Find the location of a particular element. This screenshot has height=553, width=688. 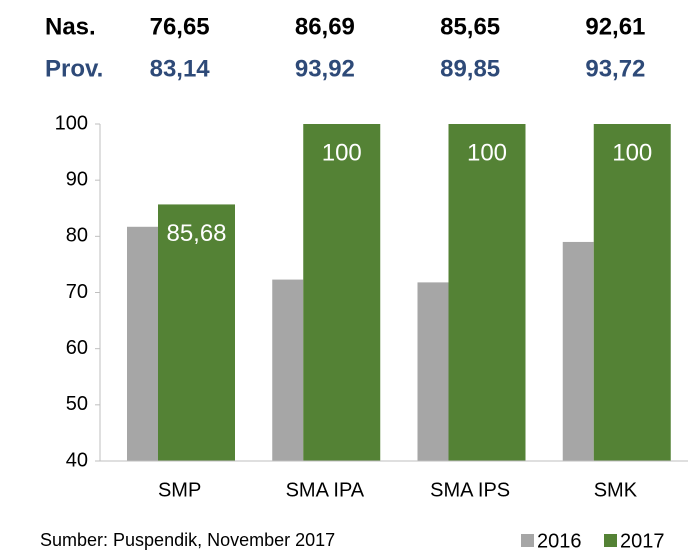

header-label: Prov. is located at coordinates (74, 68).